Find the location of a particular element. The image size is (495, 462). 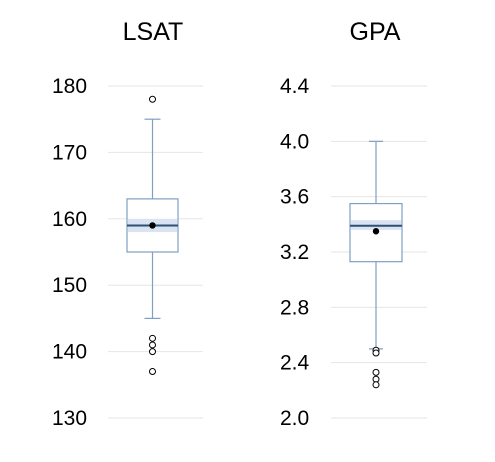

chart-1-mean-point is located at coordinates (376, 231).